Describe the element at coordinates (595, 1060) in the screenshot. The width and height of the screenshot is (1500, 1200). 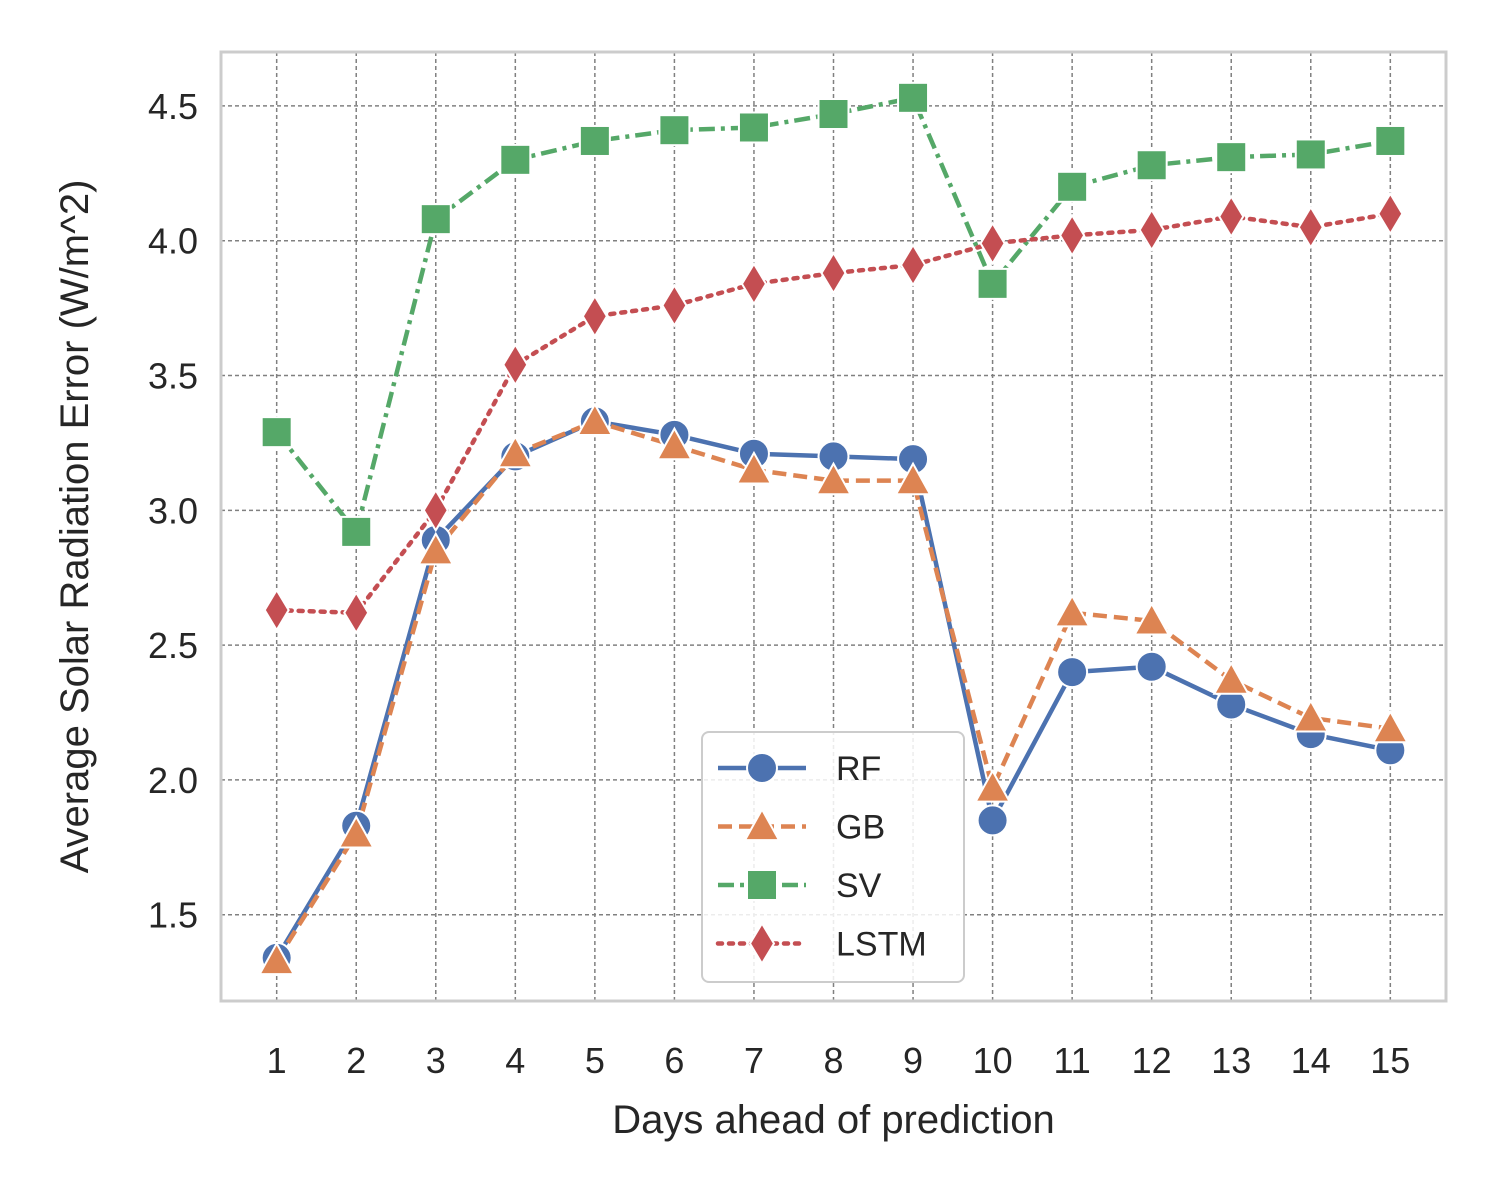
I see `x-tick-label: 5` at that location.